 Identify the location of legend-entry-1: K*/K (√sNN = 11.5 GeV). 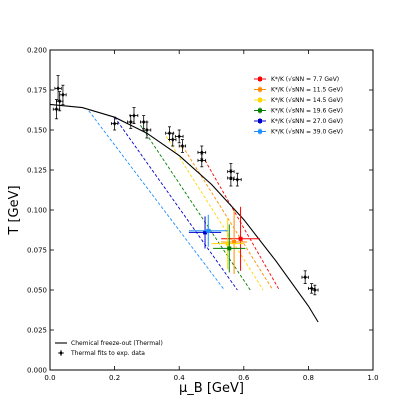
(298, 90).